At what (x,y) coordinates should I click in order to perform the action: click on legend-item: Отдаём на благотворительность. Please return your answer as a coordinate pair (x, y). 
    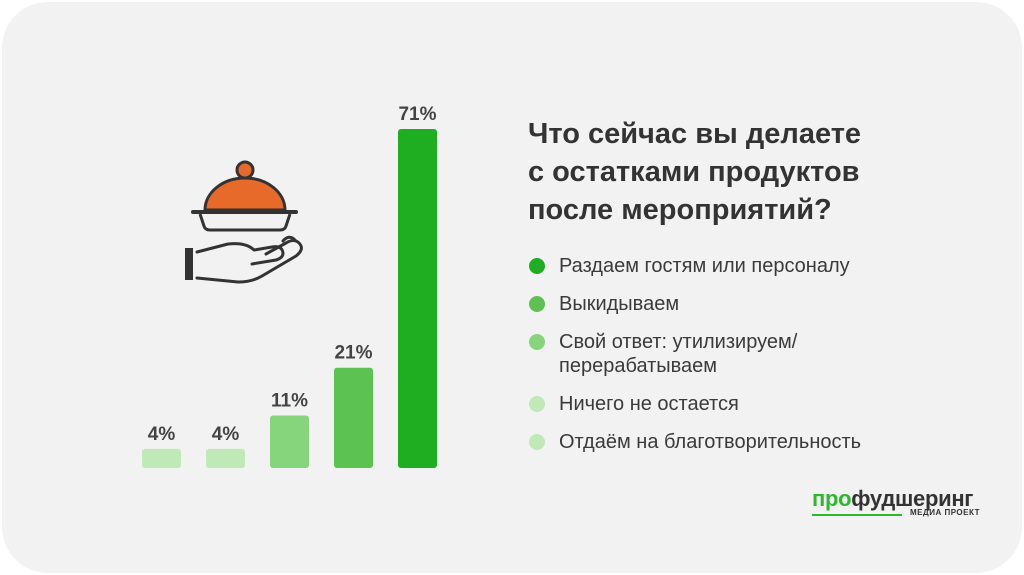
    Looking at the image, I should click on (695, 442).